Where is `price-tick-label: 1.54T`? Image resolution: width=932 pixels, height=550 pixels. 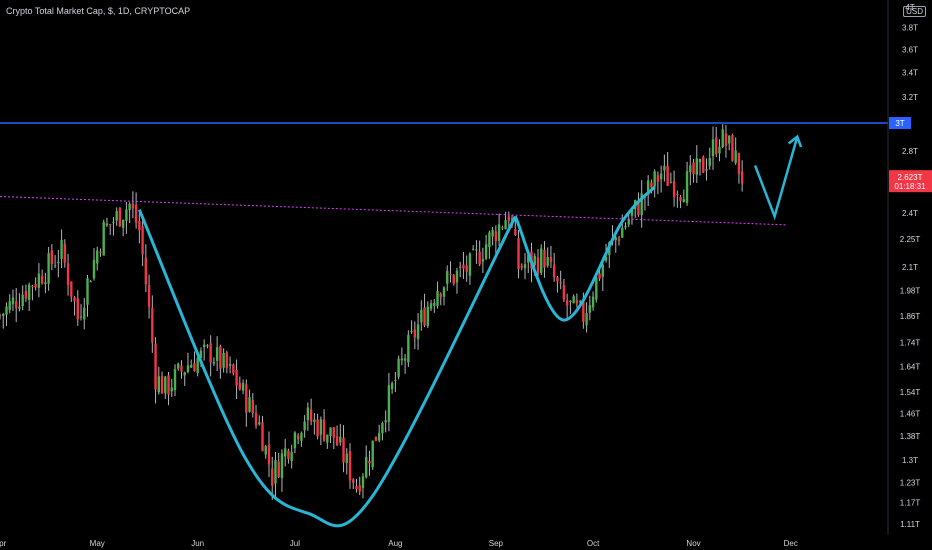
price-tick-label: 1.54T is located at coordinates (910, 392).